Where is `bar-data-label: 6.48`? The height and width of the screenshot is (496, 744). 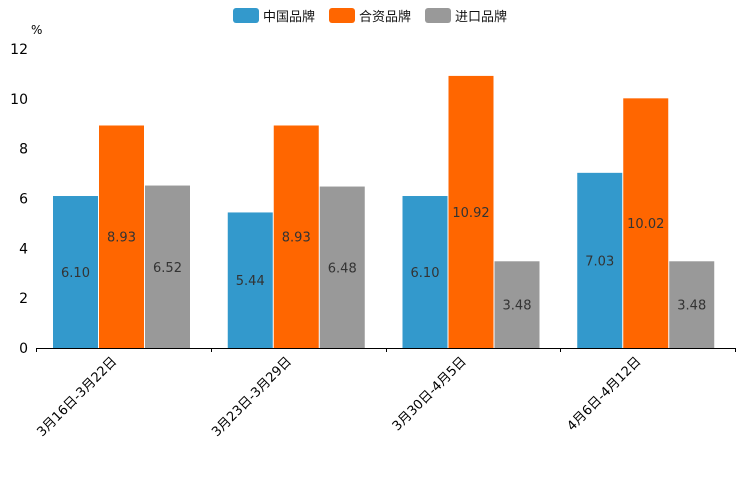
bar-data-label: 6.48 is located at coordinates (342, 268).